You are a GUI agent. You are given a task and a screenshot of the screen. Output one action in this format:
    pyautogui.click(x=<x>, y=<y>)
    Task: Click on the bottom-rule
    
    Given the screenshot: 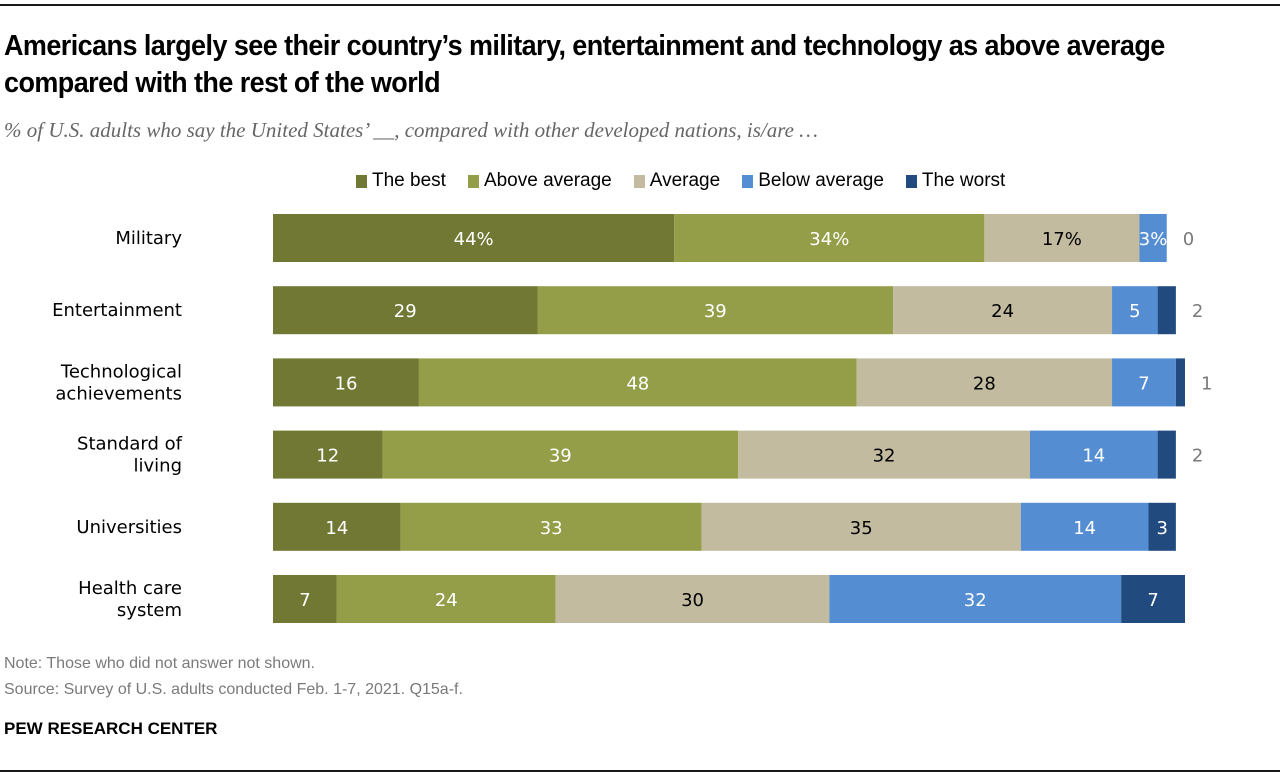 What is the action you would take?
    pyautogui.click(x=640, y=771)
    